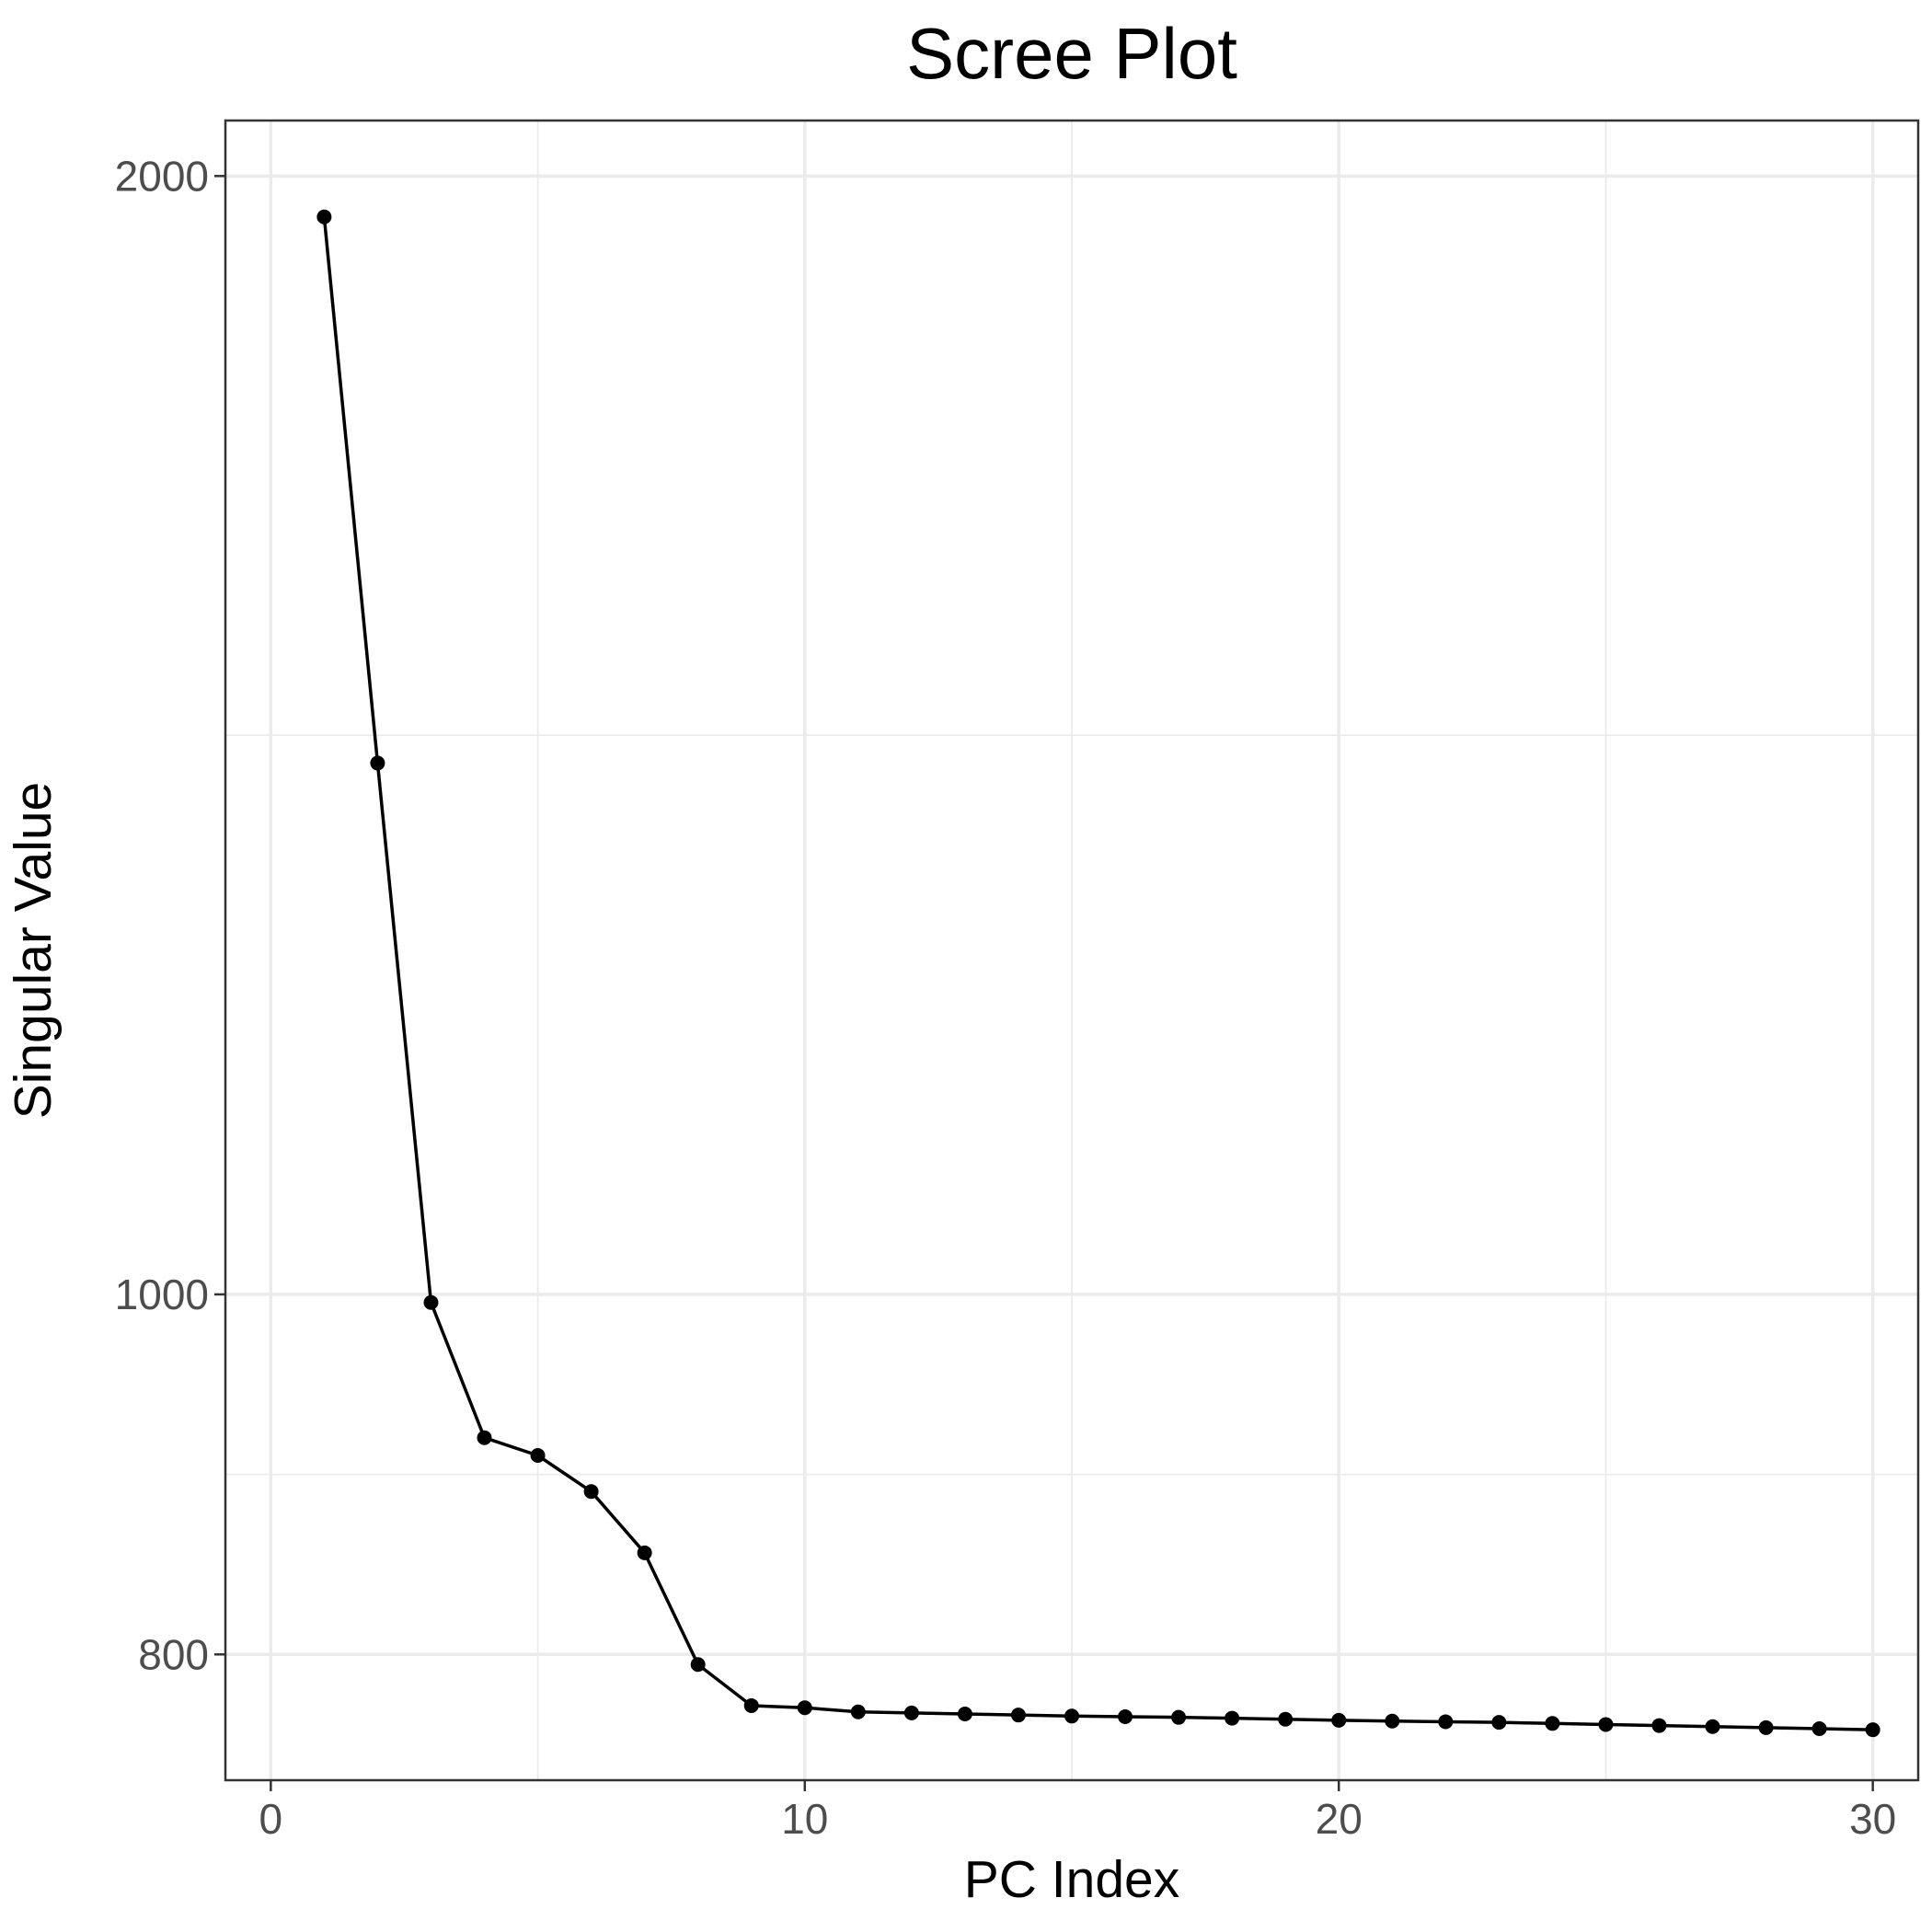  What do you see at coordinates (173, 1654) in the screenshot?
I see `y-tick-label: 800` at bounding box center [173, 1654].